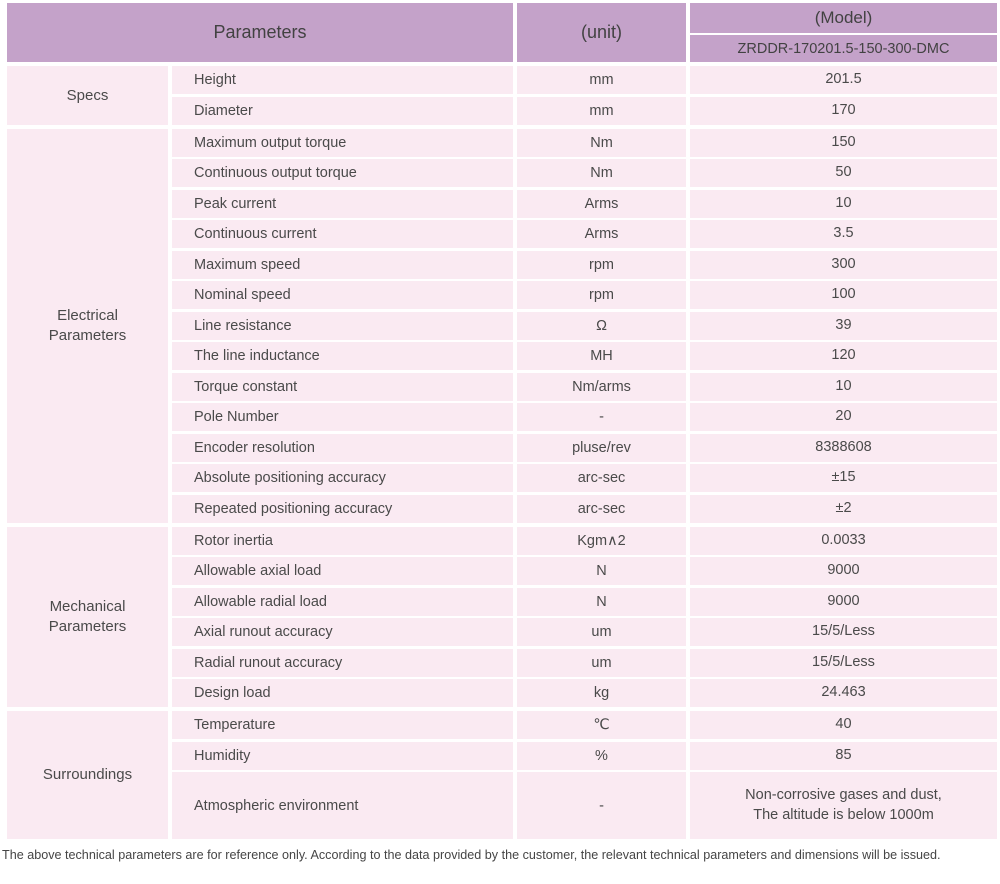 This screenshot has height=884, width=1000. Describe the element at coordinates (601, 325) in the screenshot. I see `unit-cell: Ω` at that location.